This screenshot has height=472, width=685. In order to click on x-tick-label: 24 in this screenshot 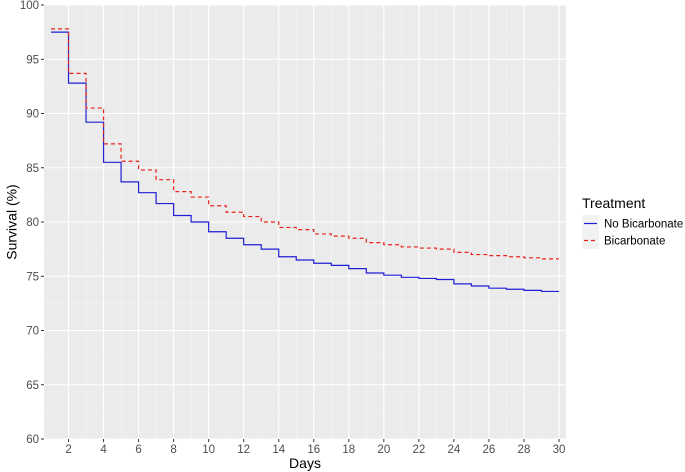, I will do `click(453, 450)`.